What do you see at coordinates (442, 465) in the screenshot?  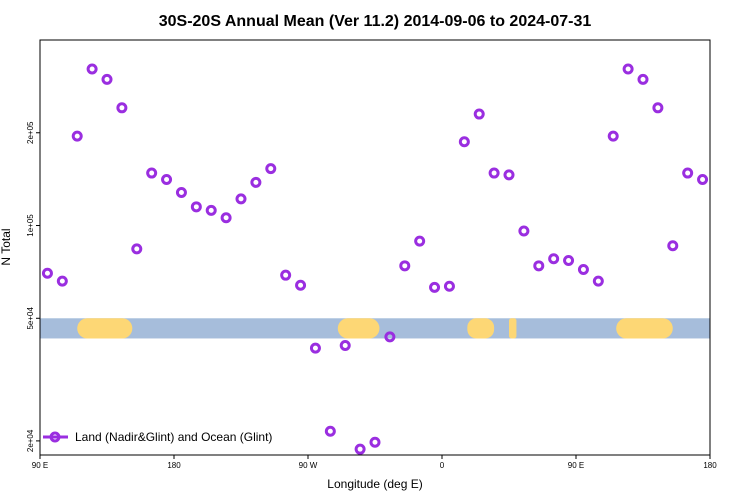 I see `x-tick-label: 0` at bounding box center [442, 465].